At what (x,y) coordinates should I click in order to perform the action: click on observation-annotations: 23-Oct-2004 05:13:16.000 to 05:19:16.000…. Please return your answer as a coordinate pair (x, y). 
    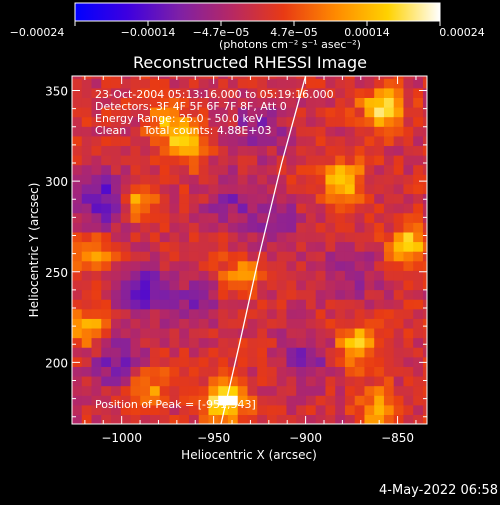
    Looking at the image, I should click on (214, 112).